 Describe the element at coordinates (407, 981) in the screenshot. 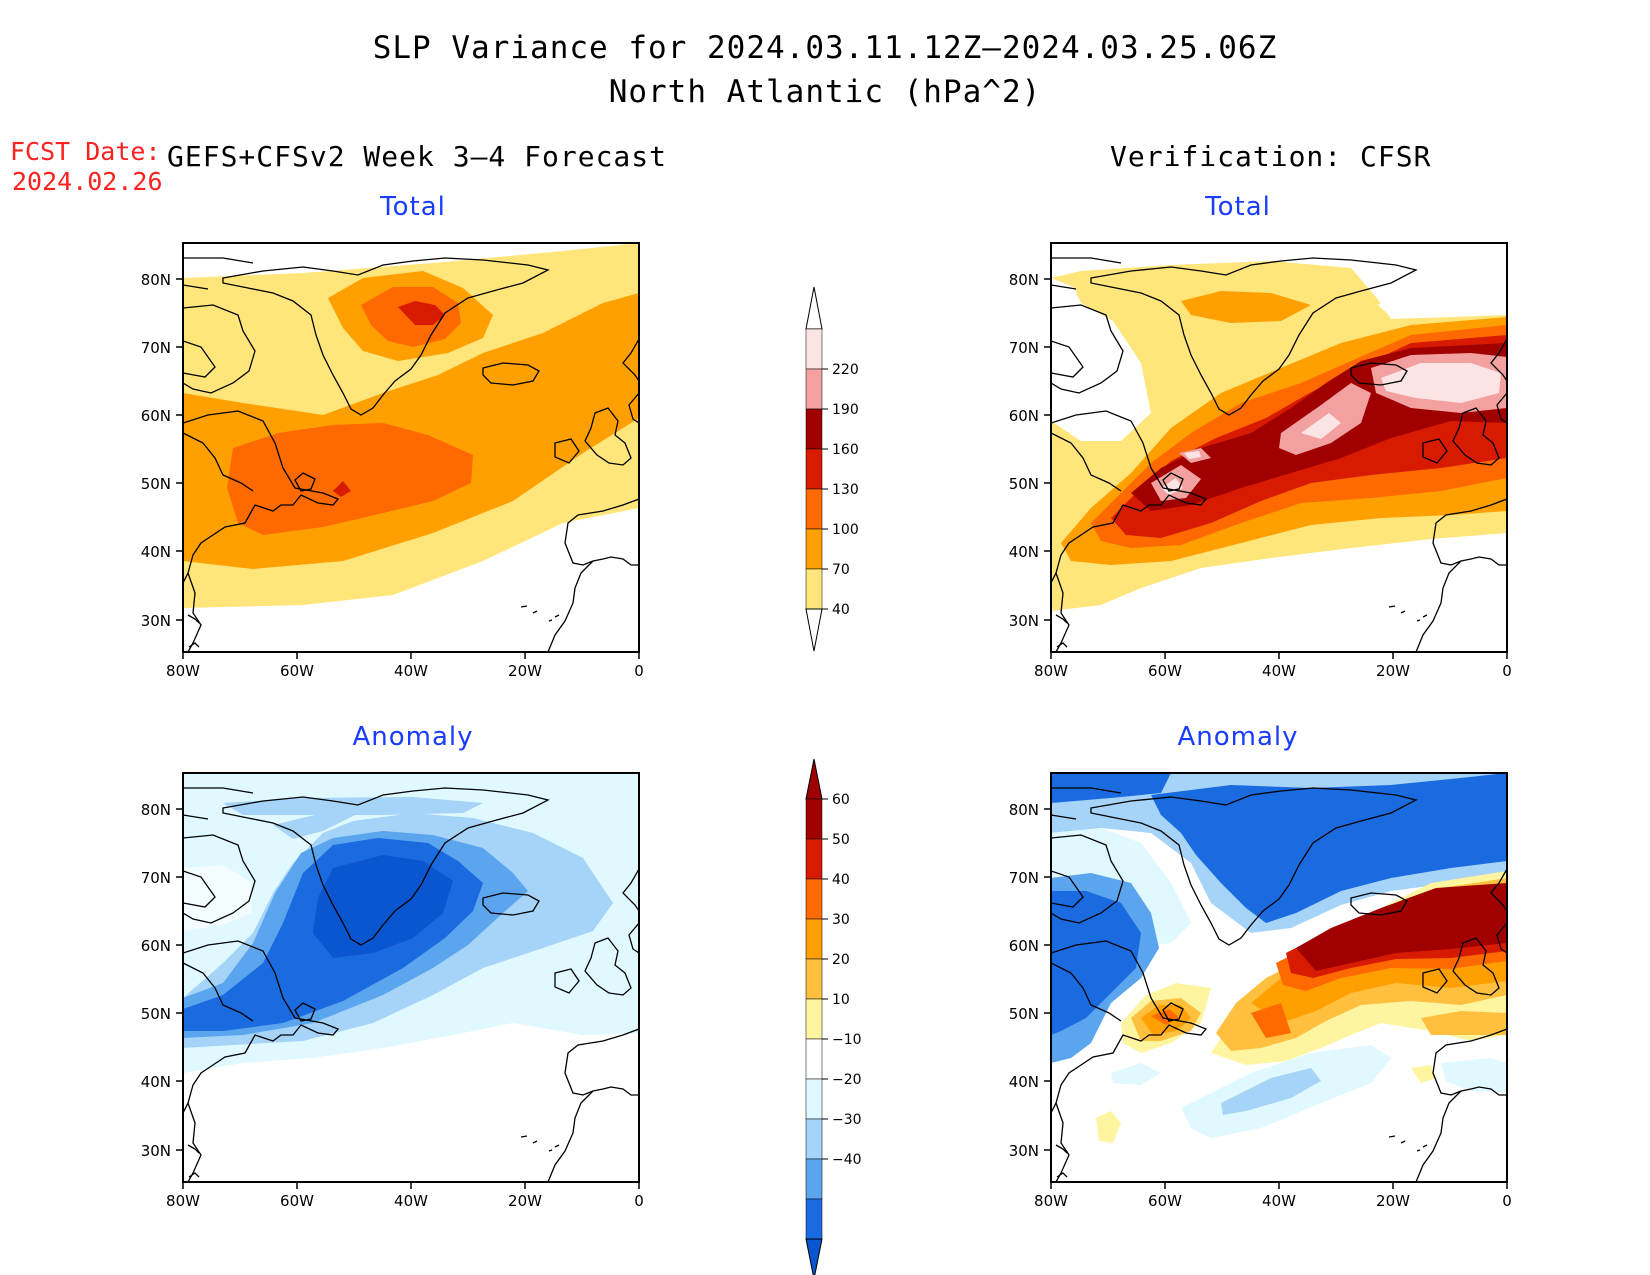

I see `map-forecast-anomaly` at that location.